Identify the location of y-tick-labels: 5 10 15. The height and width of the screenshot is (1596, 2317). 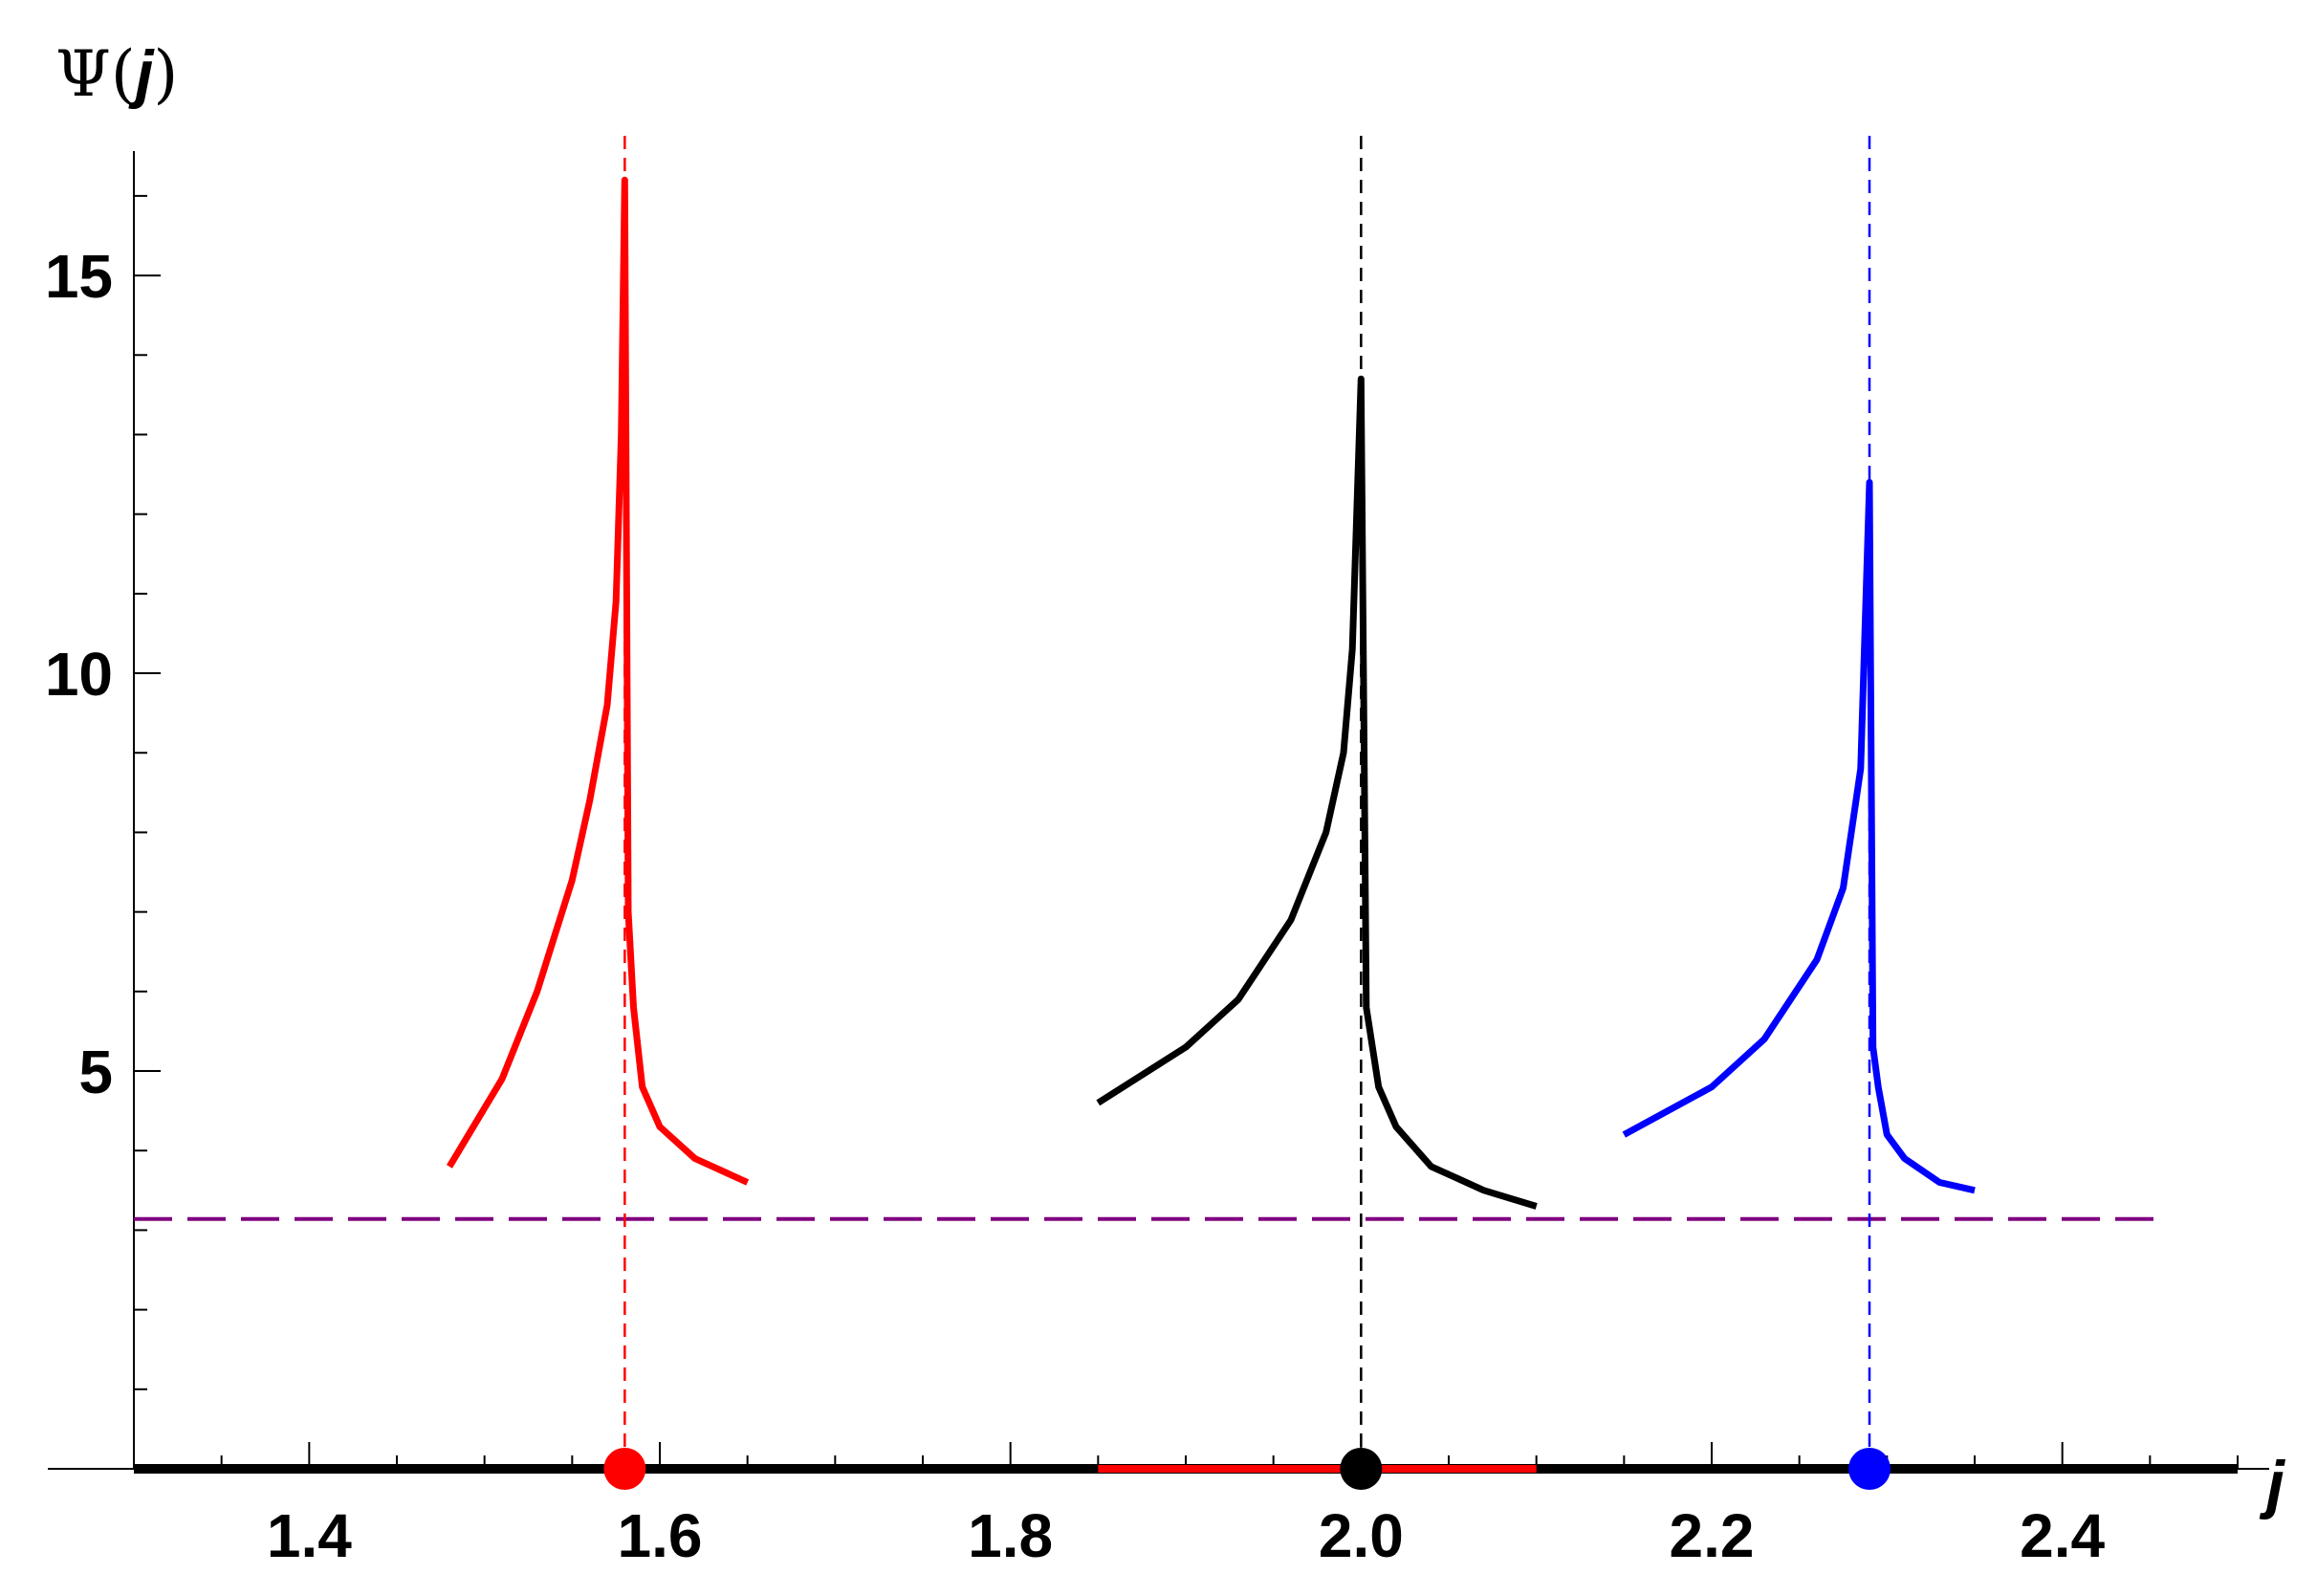
(79, 674).